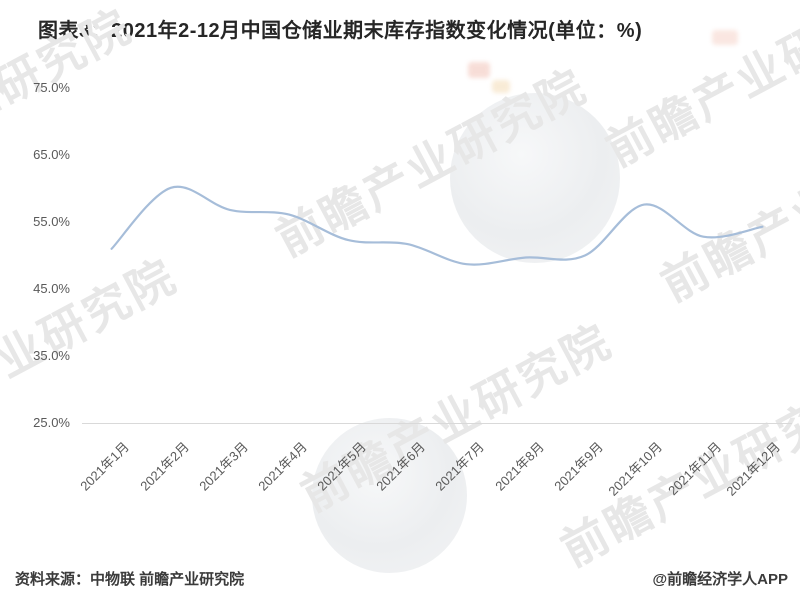  I want to click on x-axis-line, so click(437, 423).